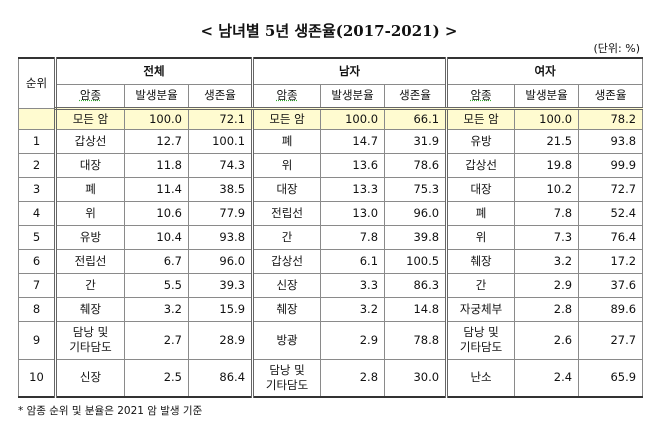 The width and height of the screenshot is (658, 424). Describe the element at coordinates (353, 141) in the screenshot. I see `value-cell: 14.7` at that location.